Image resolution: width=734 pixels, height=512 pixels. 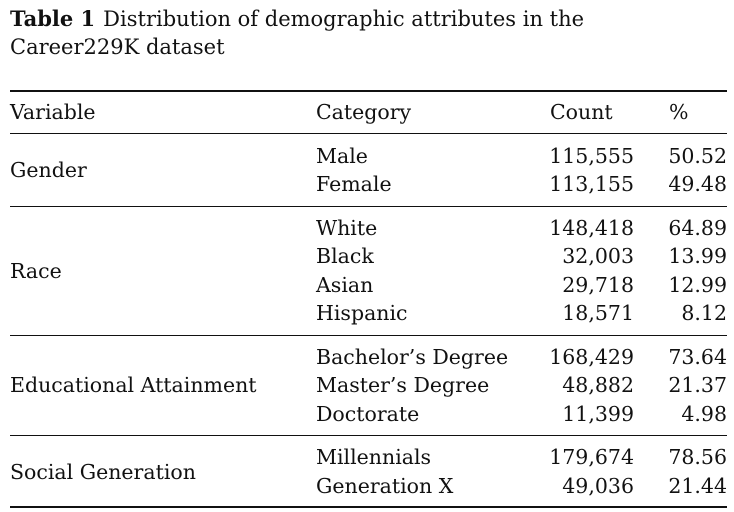 What do you see at coordinates (591, 156) in the screenshot?
I see `count-cell: 115,555` at bounding box center [591, 156].